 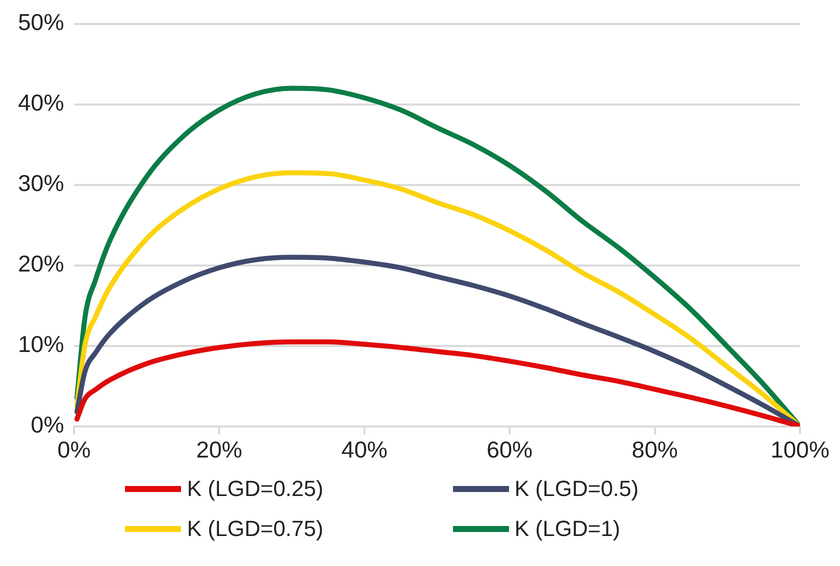 What do you see at coordinates (509, 449) in the screenshot?
I see `x-tick-label: 60%` at bounding box center [509, 449].